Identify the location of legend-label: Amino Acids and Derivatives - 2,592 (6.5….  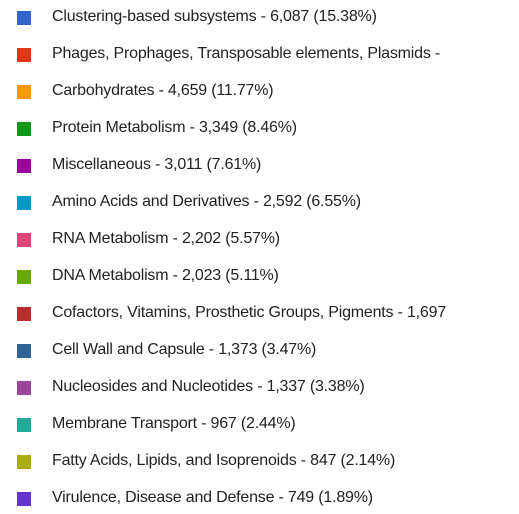
(206, 201).